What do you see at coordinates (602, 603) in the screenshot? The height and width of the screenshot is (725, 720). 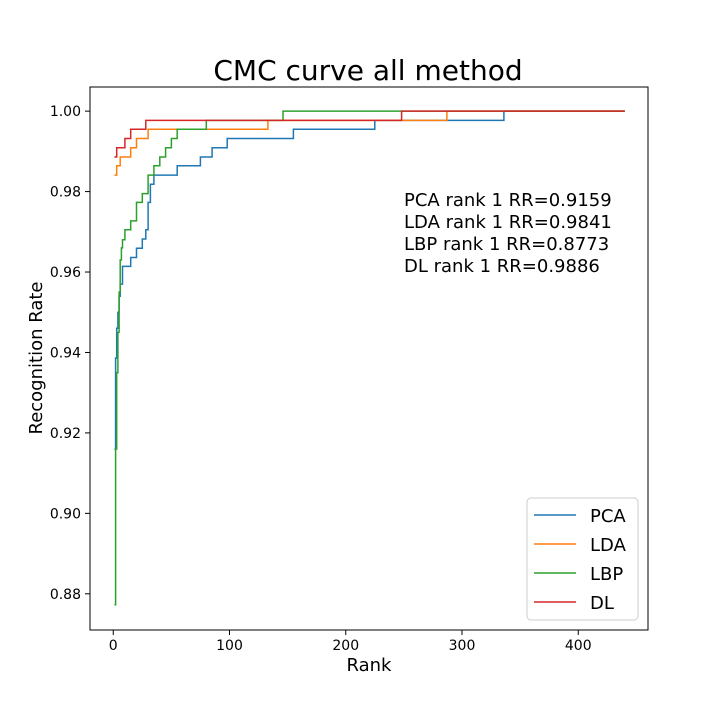 I see `legend-label-dl: DL` at bounding box center [602, 603].